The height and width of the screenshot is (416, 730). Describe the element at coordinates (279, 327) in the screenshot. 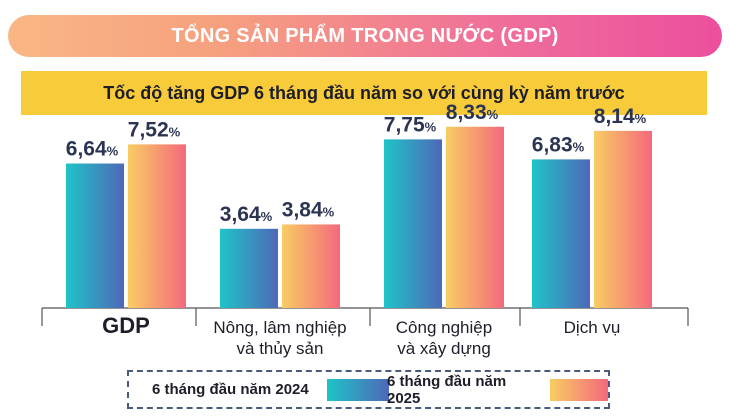

I see `category-label: Nông, lâm nghiệp` at that location.